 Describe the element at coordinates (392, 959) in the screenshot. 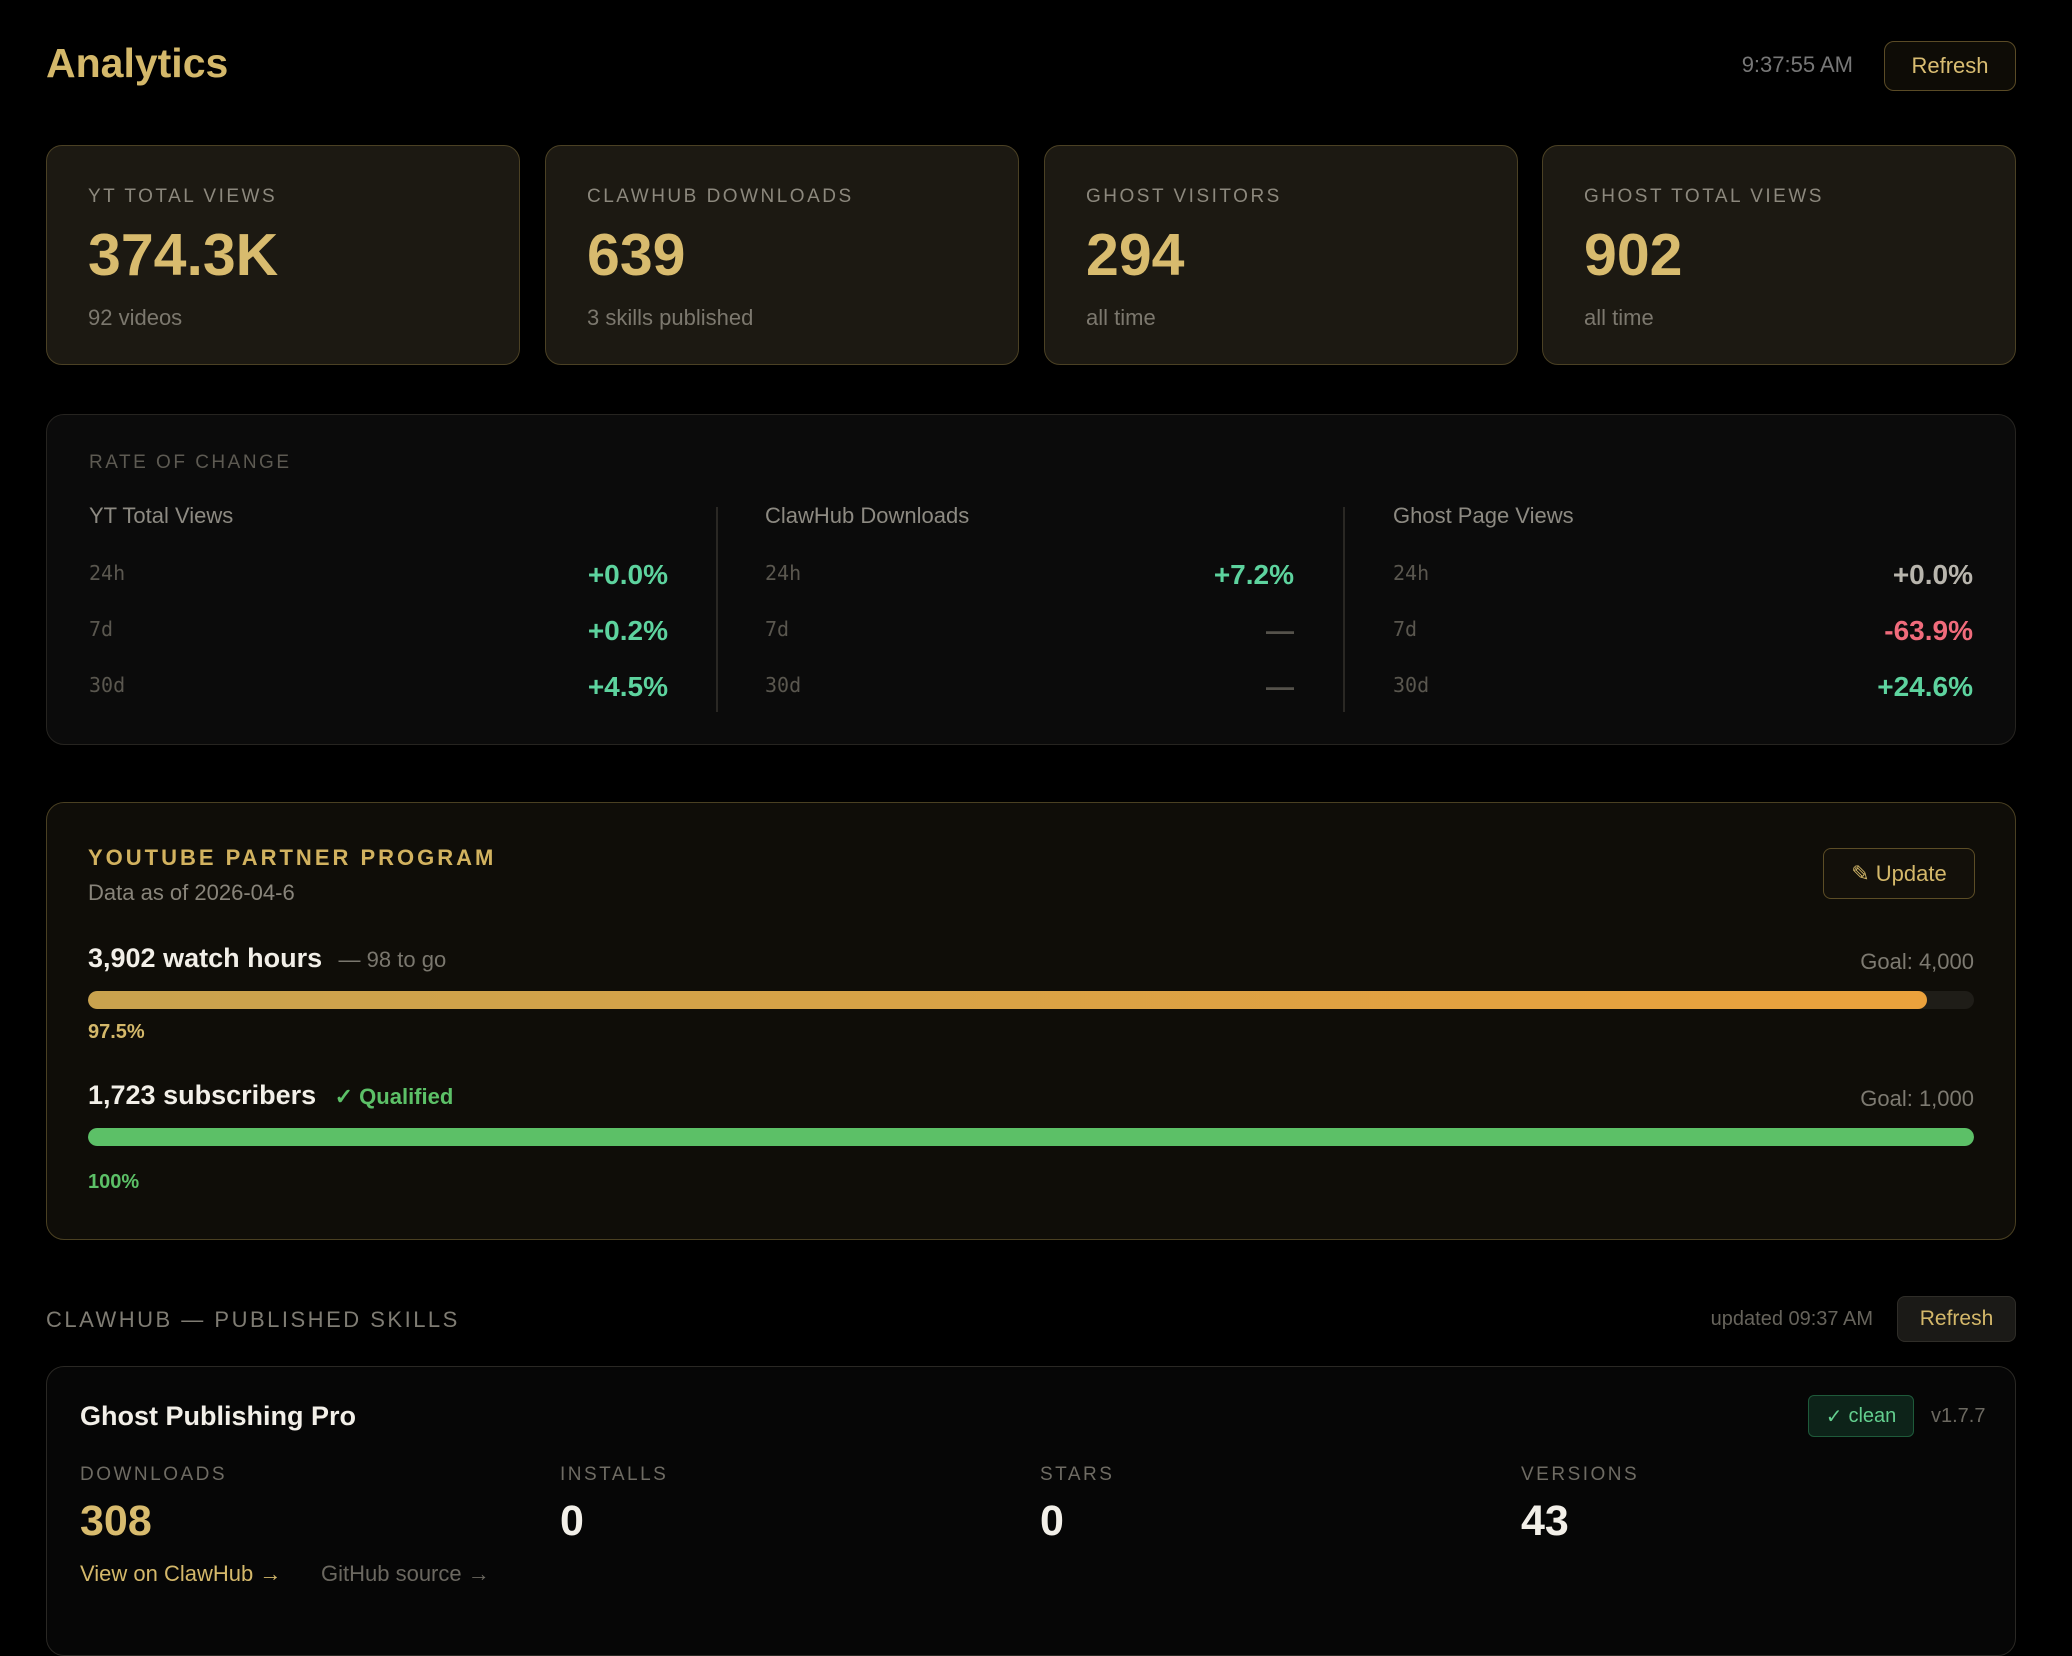

I see `watch-hours-remaining: — 98 to go` at that location.